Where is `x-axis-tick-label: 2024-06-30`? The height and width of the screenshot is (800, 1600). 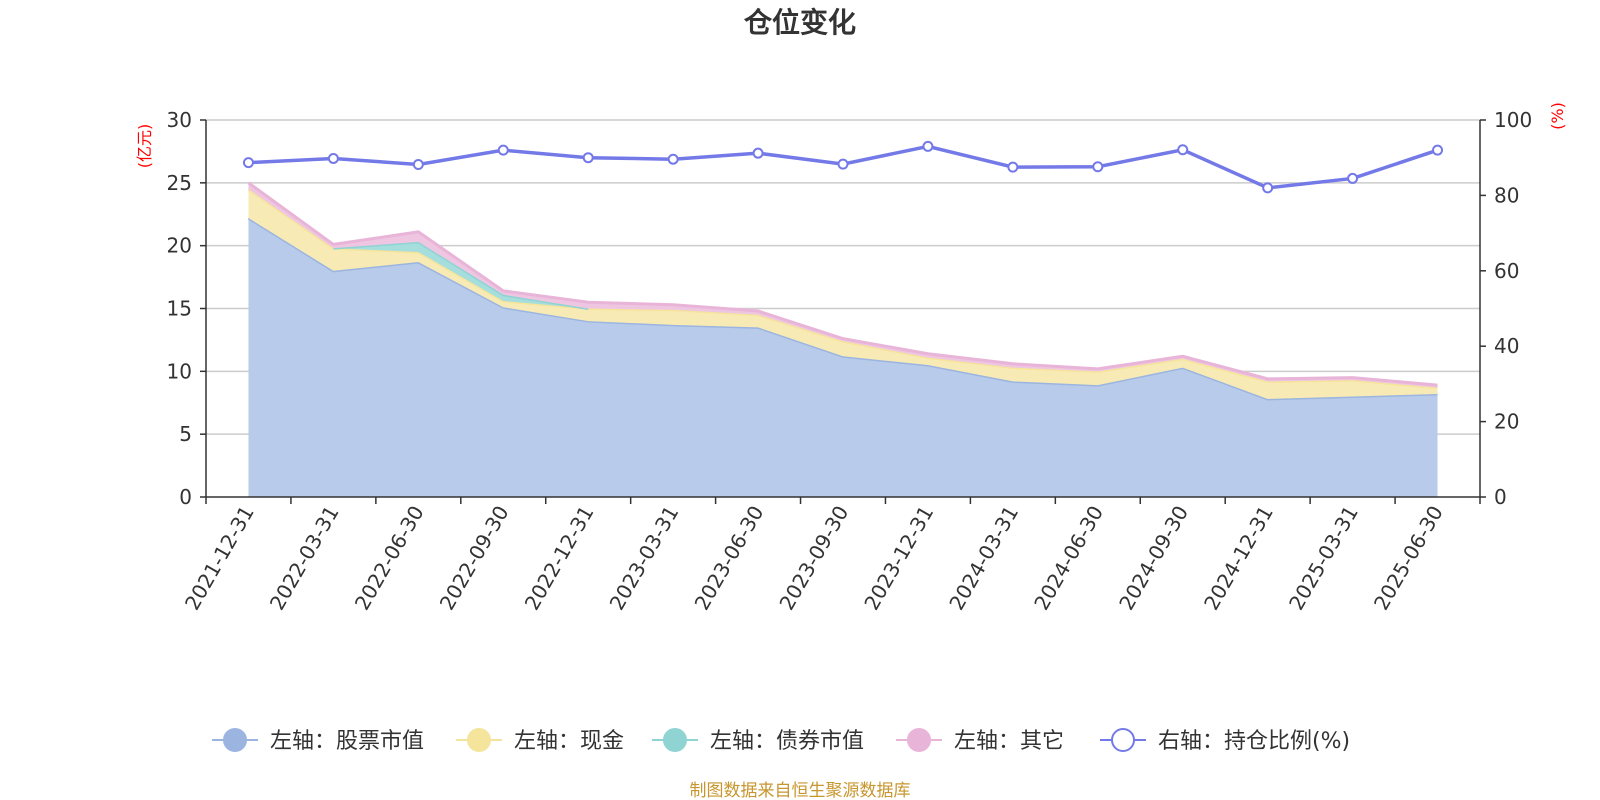
x-axis-tick-label: 2024-06-30 is located at coordinates (1068, 558).